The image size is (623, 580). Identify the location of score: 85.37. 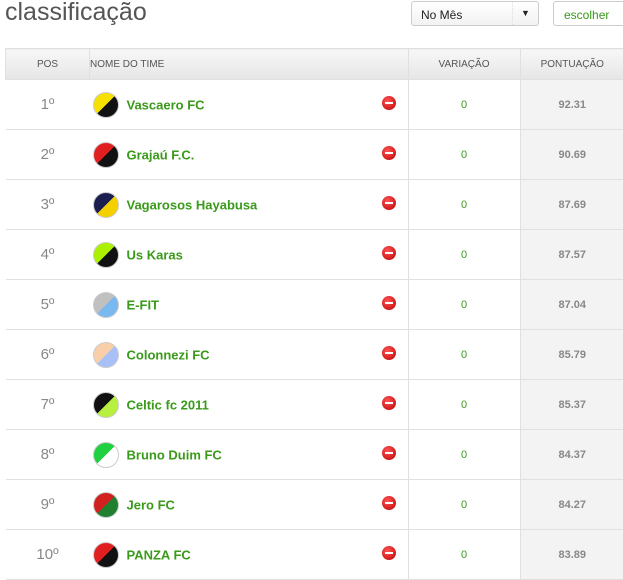
(571, 405).